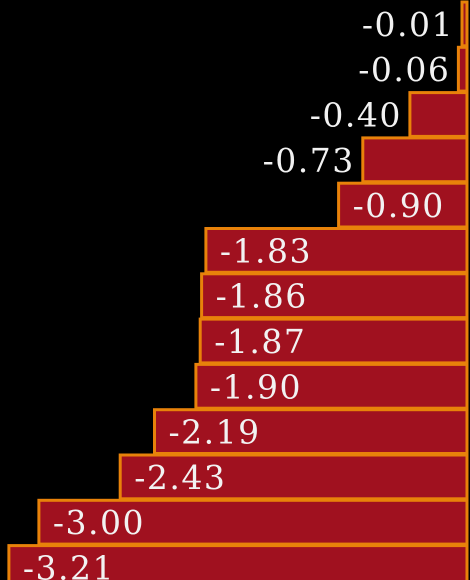  What do you see at coordinates (256, 386) in the screenshot?
I see `bar-value-label: -1.90` at bounding box center [256, 386].